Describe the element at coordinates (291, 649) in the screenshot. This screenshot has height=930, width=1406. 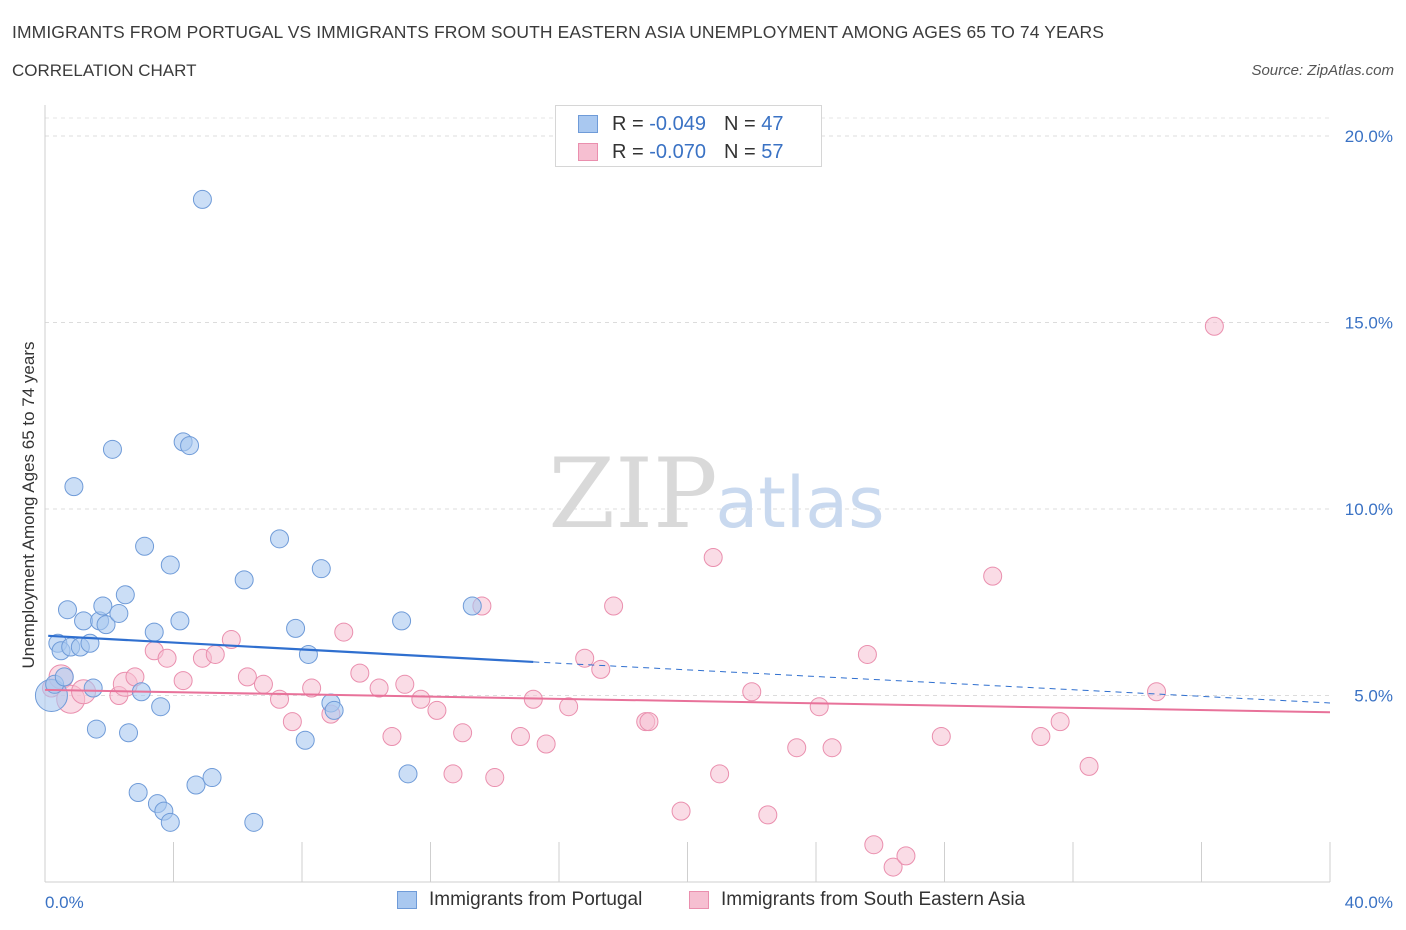
I see `trend-line-portugal` at that location.